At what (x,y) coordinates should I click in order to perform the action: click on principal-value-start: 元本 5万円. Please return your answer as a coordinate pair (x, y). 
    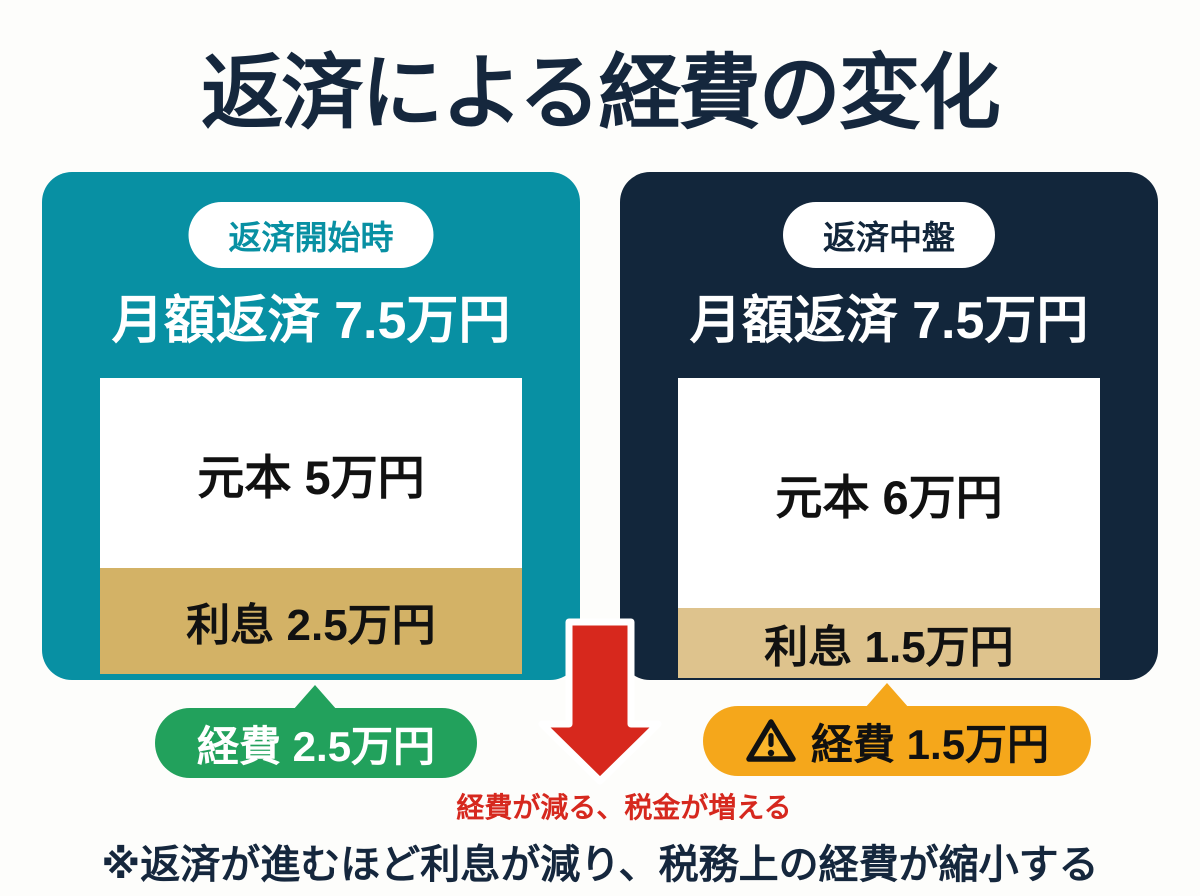
    Looking at the image, I should click on (311, 477).